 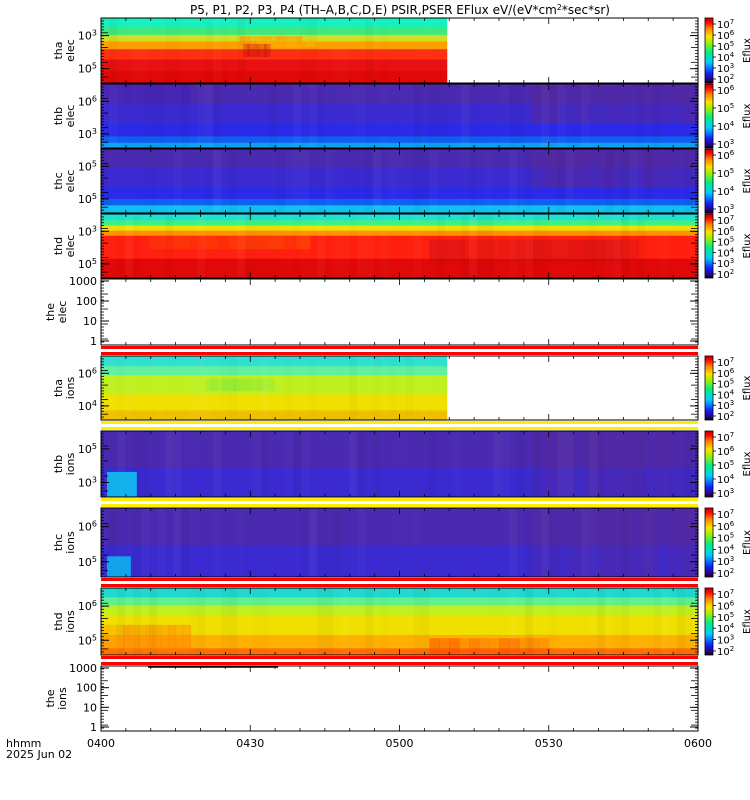 I want to click on y-tick-label: 10⁴, so click(x=87, y=406).